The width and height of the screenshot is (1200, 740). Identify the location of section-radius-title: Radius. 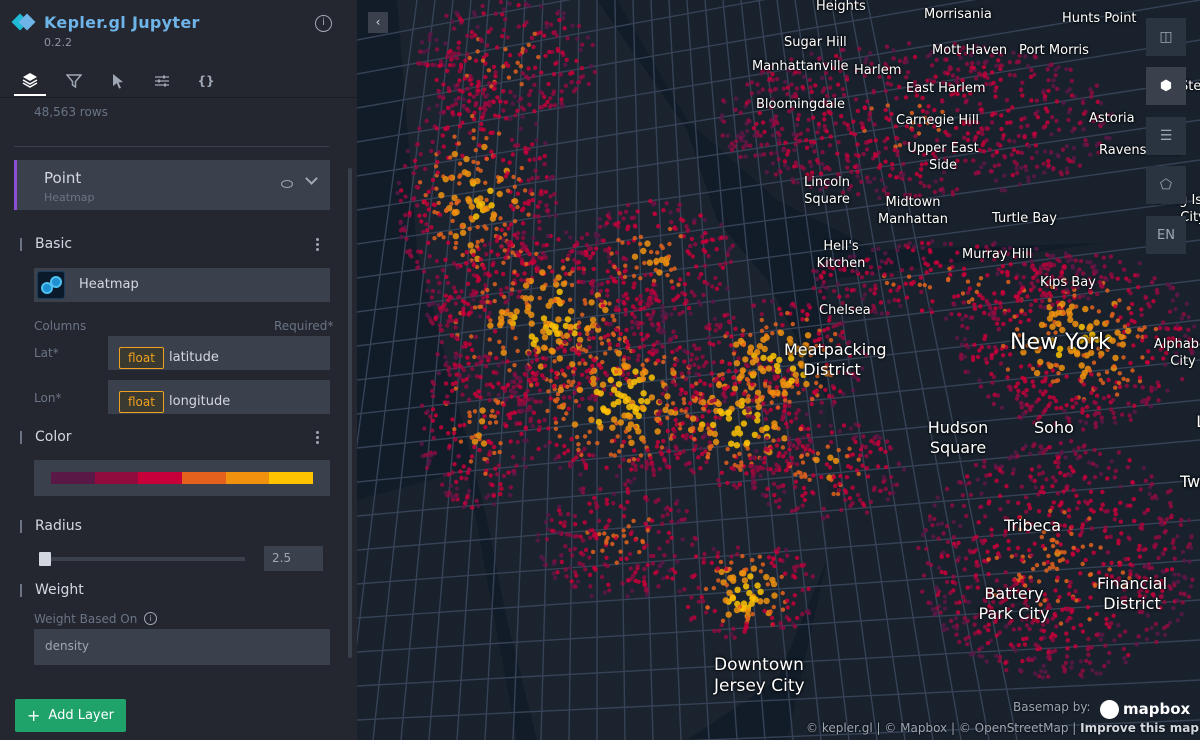
(51, 526).